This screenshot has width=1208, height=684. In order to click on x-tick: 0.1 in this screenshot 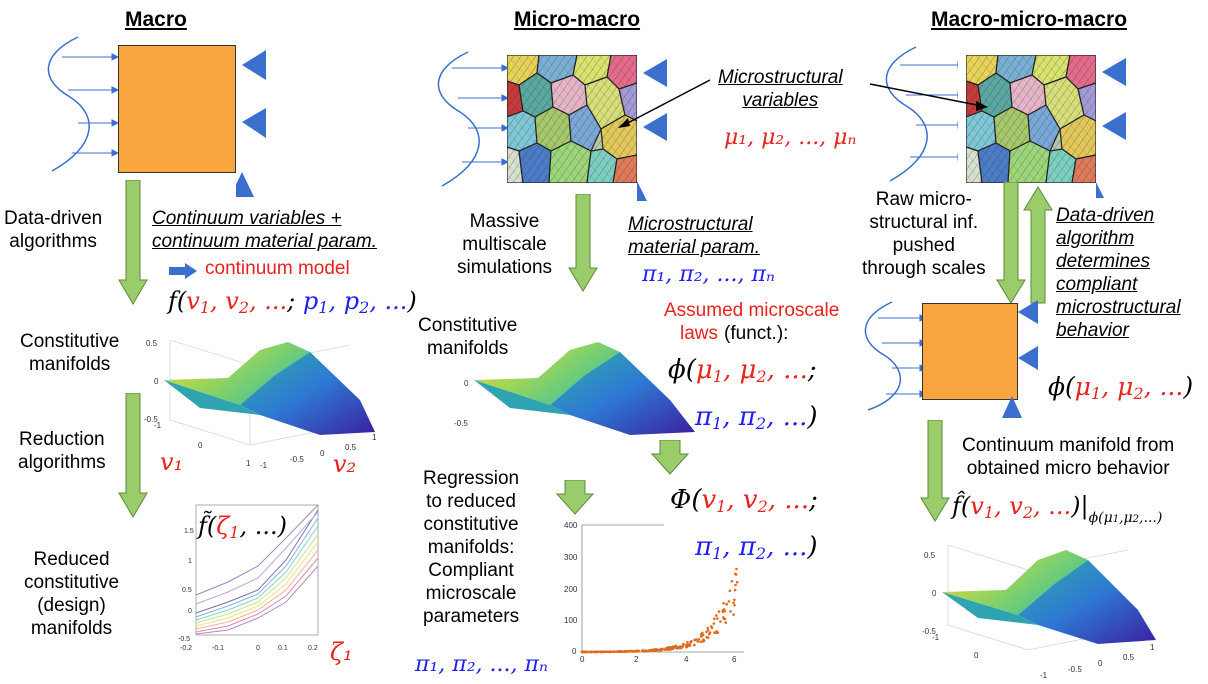, I will do `click(283, 648)`.